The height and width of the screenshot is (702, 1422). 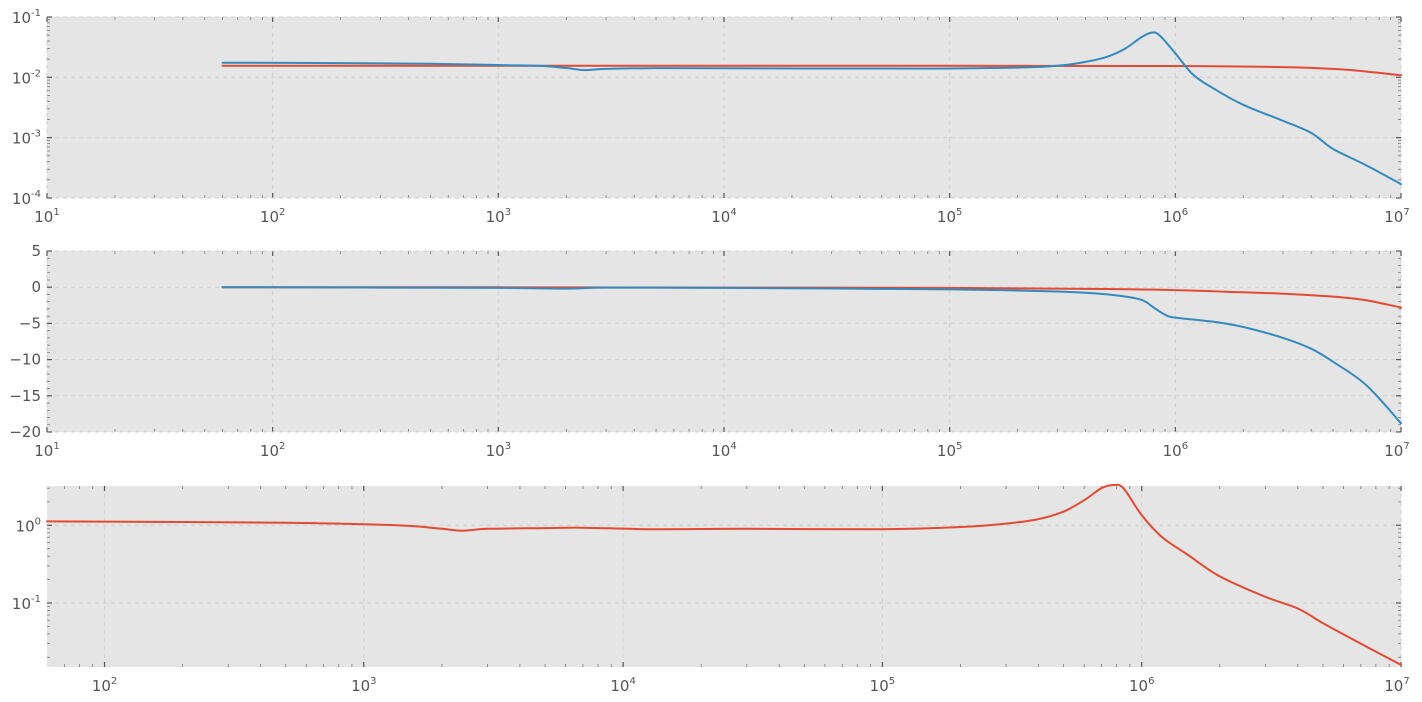 I want to click on y-tick-label: 10⁰, so click(x=28, y=525).